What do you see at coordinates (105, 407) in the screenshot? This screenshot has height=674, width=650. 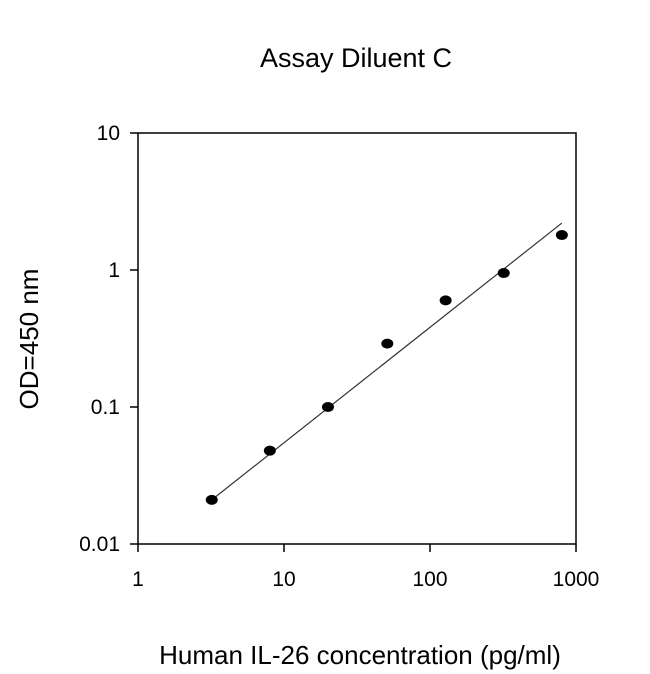 I see `y-tick-label: 0.1` at bounding box center [105, 407].